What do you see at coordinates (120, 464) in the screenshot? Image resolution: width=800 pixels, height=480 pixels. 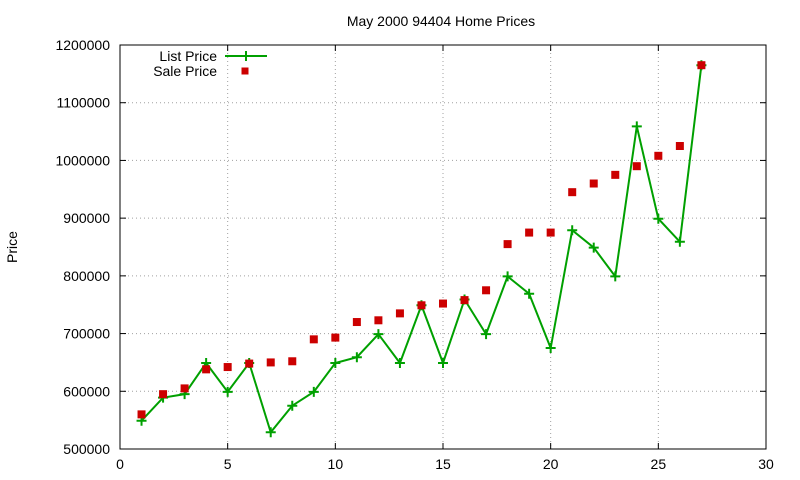 I see `x-tick-label: 0` at bounding box center [120, 464].